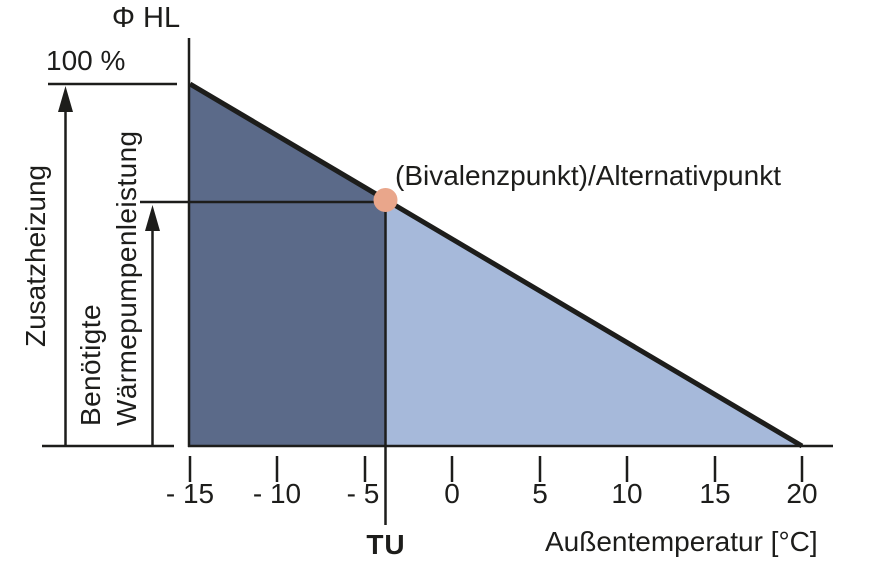 This screenshot has width=872, height=585. Describe the element at coordinates (86, 60) in the screenshot. I see `y-max-label: 100 %` at that location.